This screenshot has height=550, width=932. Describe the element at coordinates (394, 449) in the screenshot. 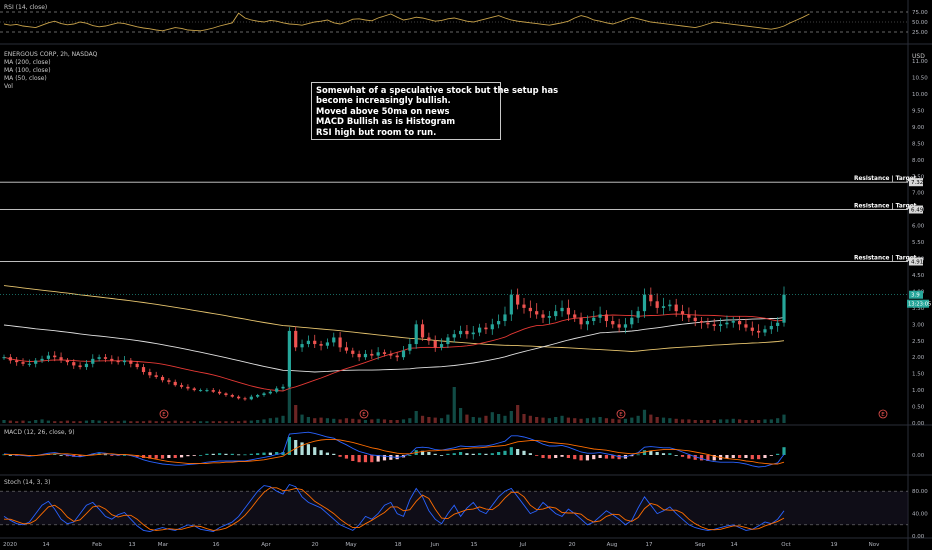

I see `macd-pane` at that location.